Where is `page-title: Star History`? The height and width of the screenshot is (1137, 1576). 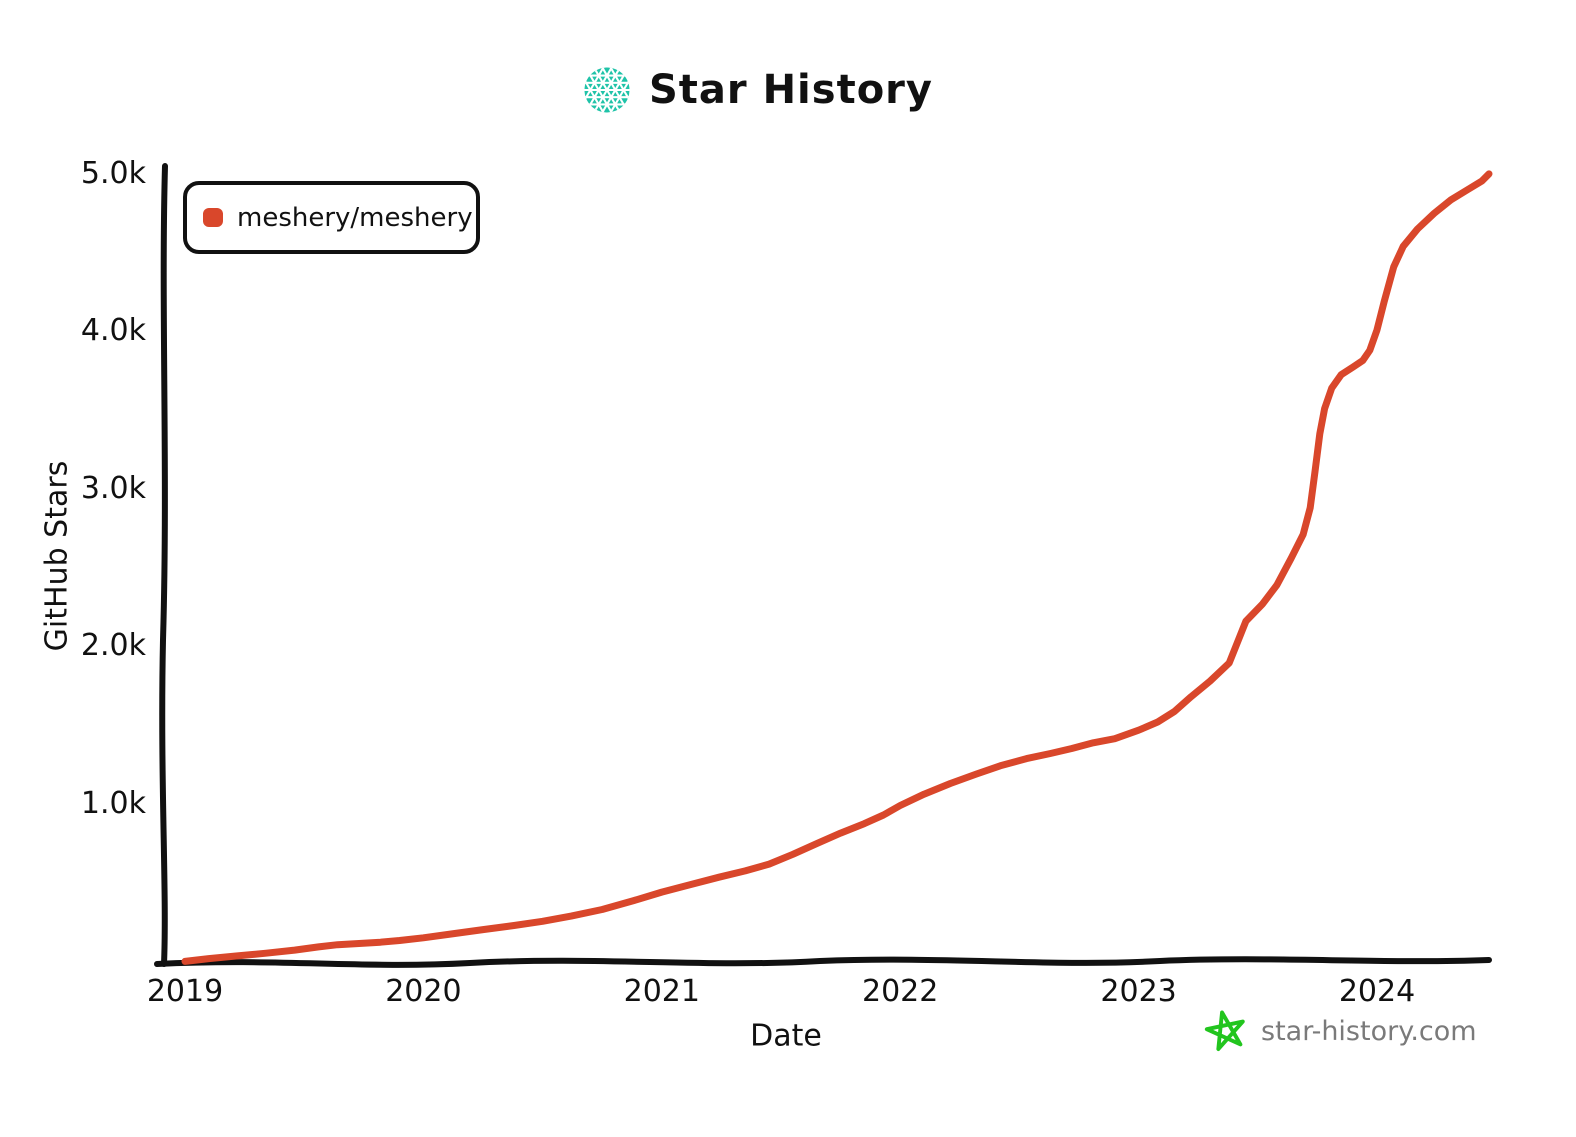
page-title: Star History is located at coordinates (791, 90).